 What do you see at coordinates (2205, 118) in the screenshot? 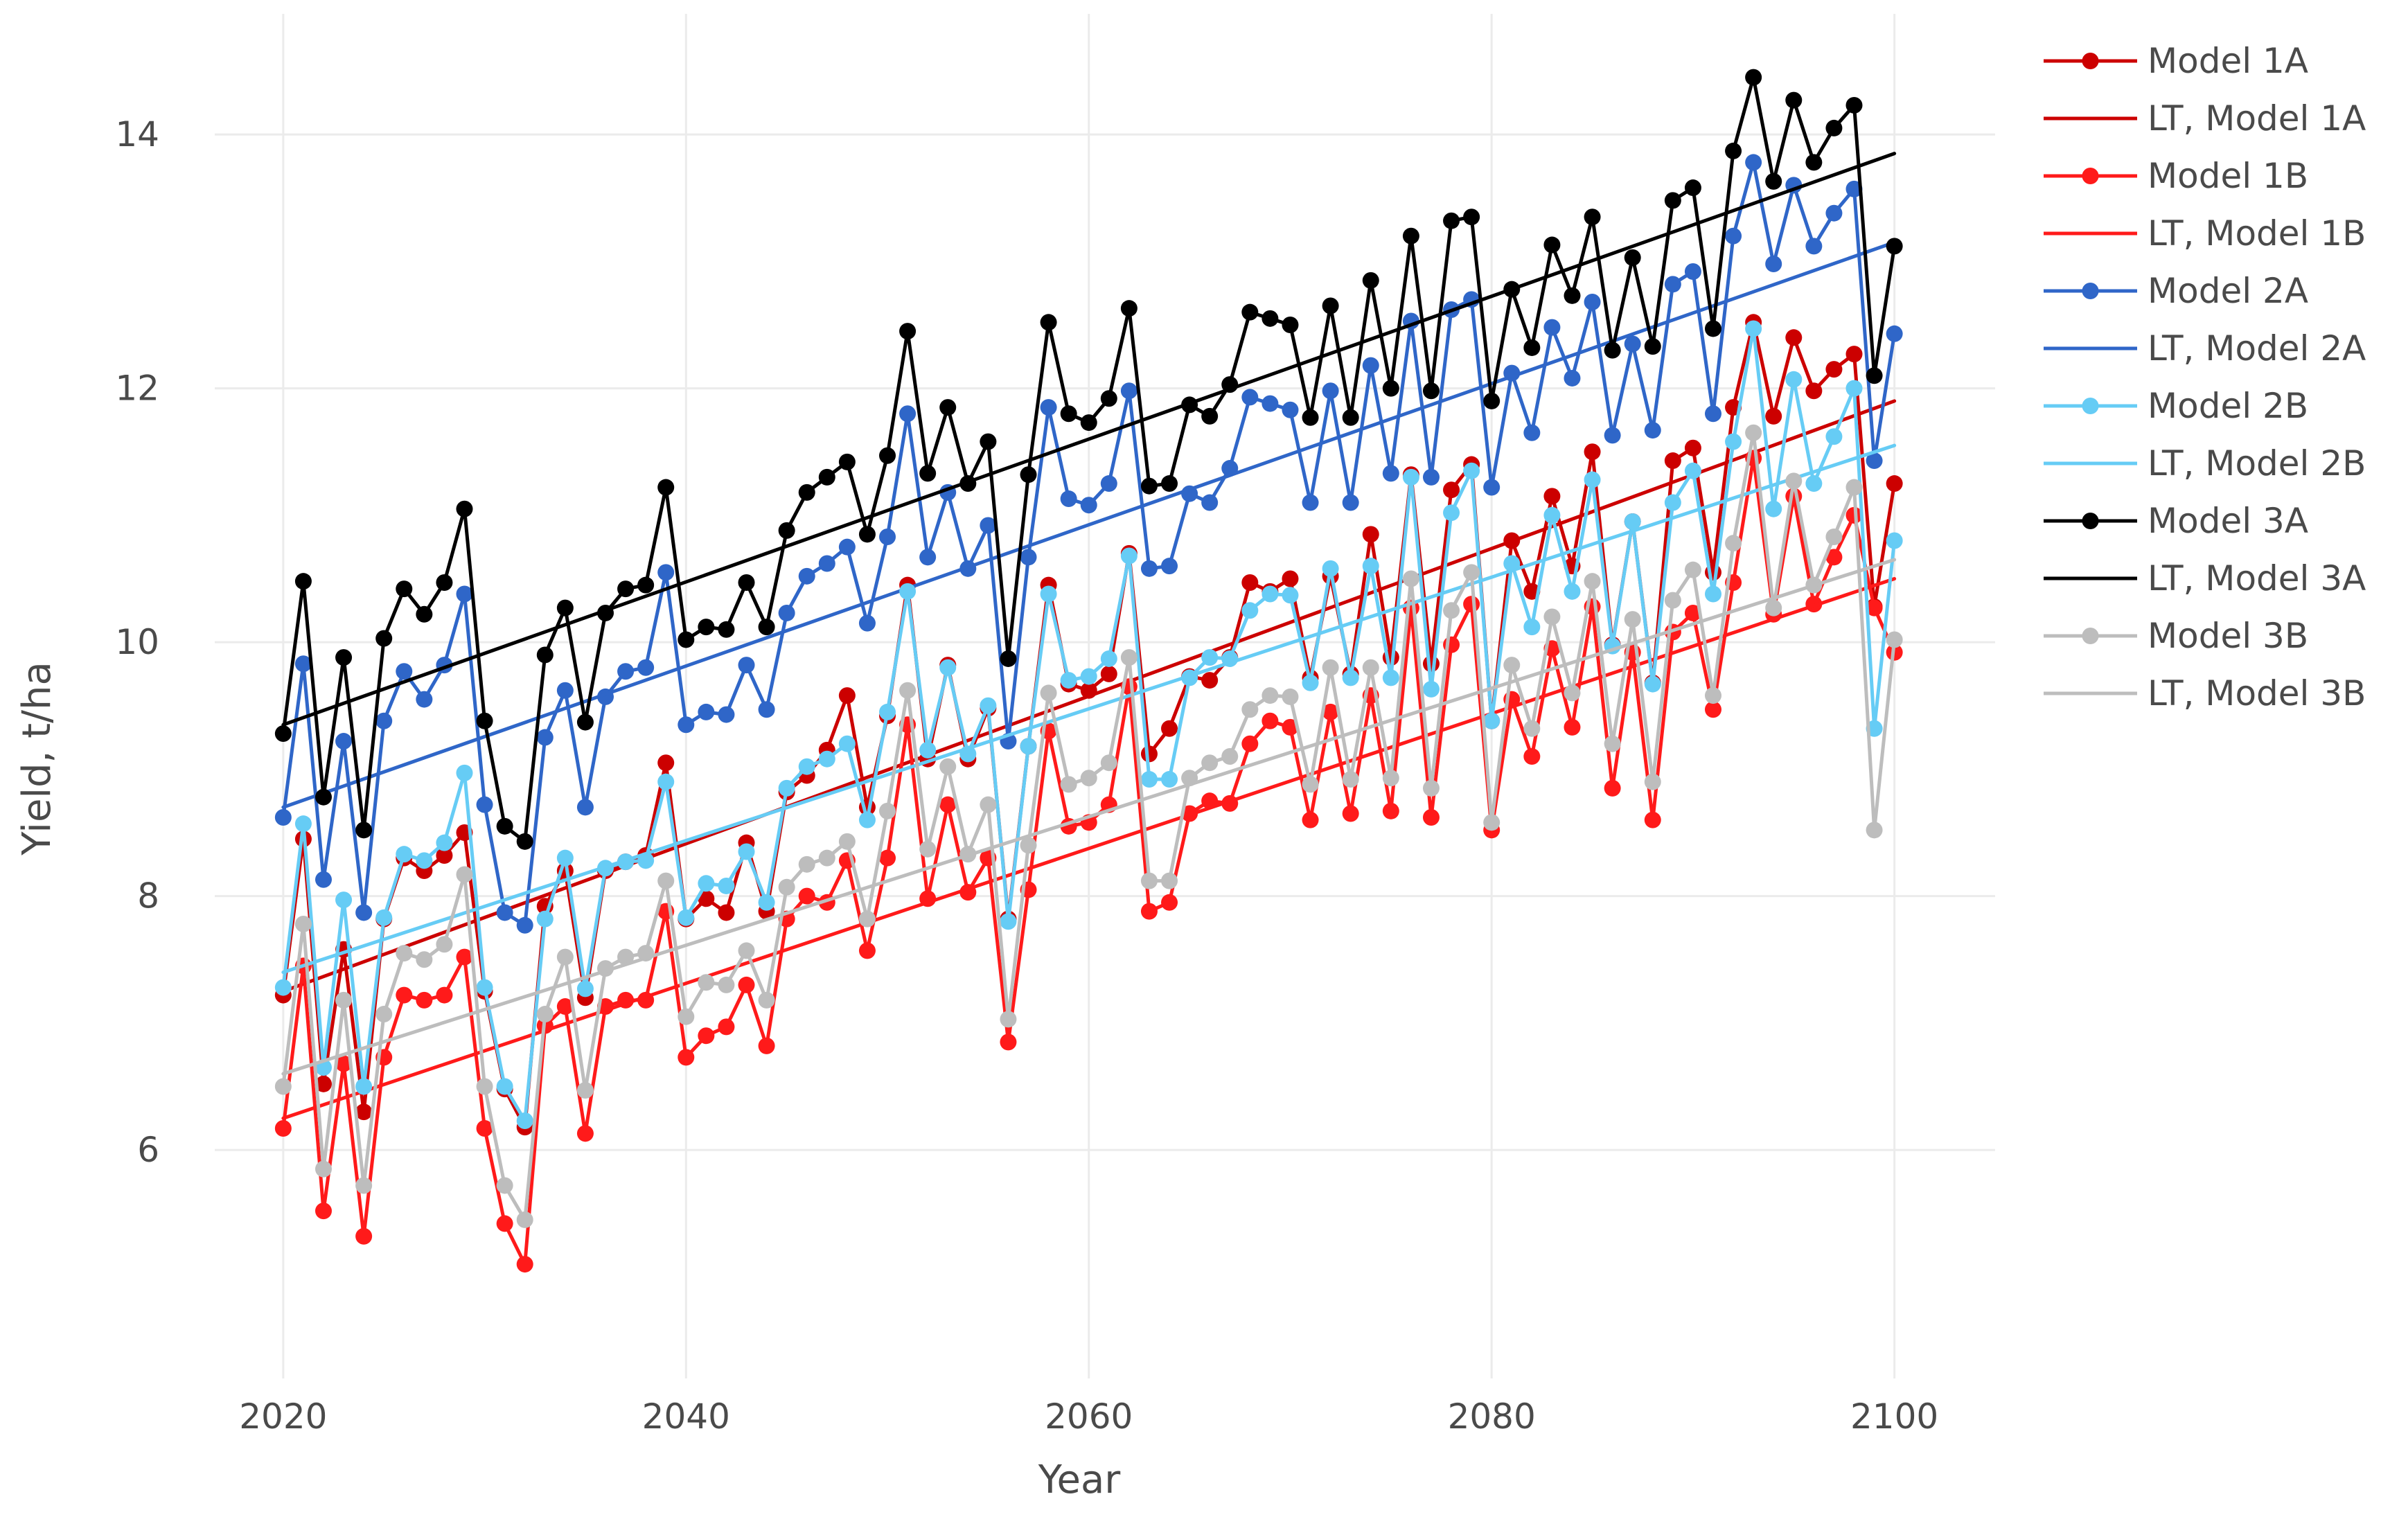
I see `legend-item-1: LT, Model 1A` at bounding box center [2205, 118].